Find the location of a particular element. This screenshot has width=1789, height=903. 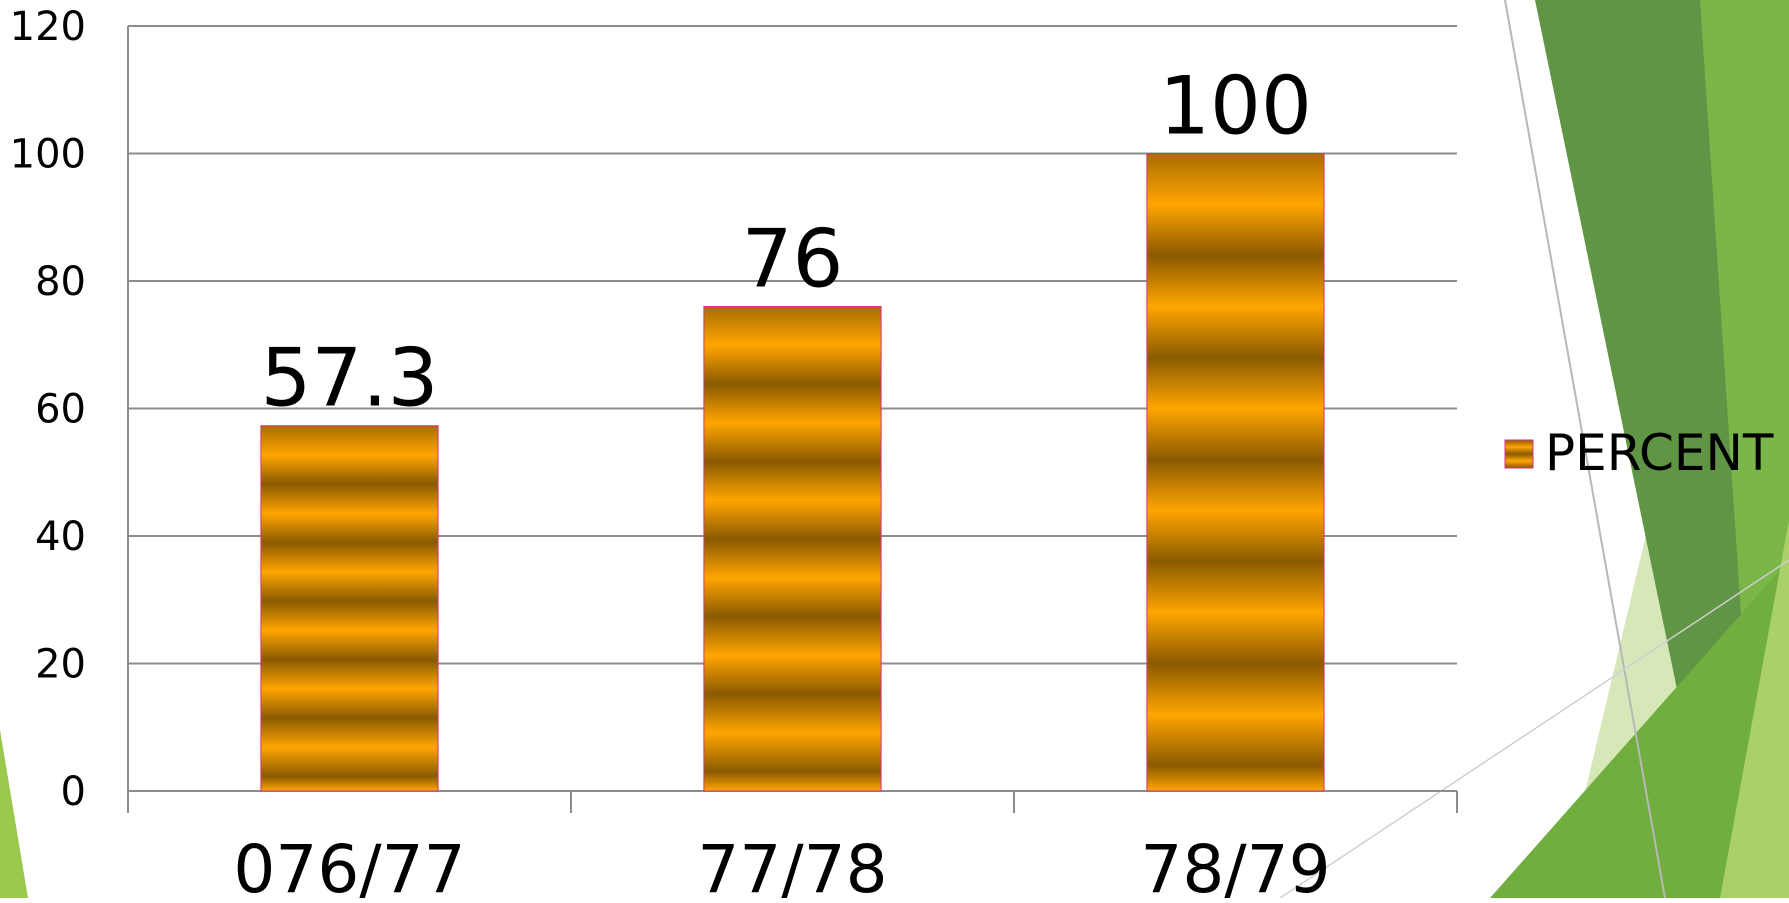

decor-line is located at coordinates (1585, 449).